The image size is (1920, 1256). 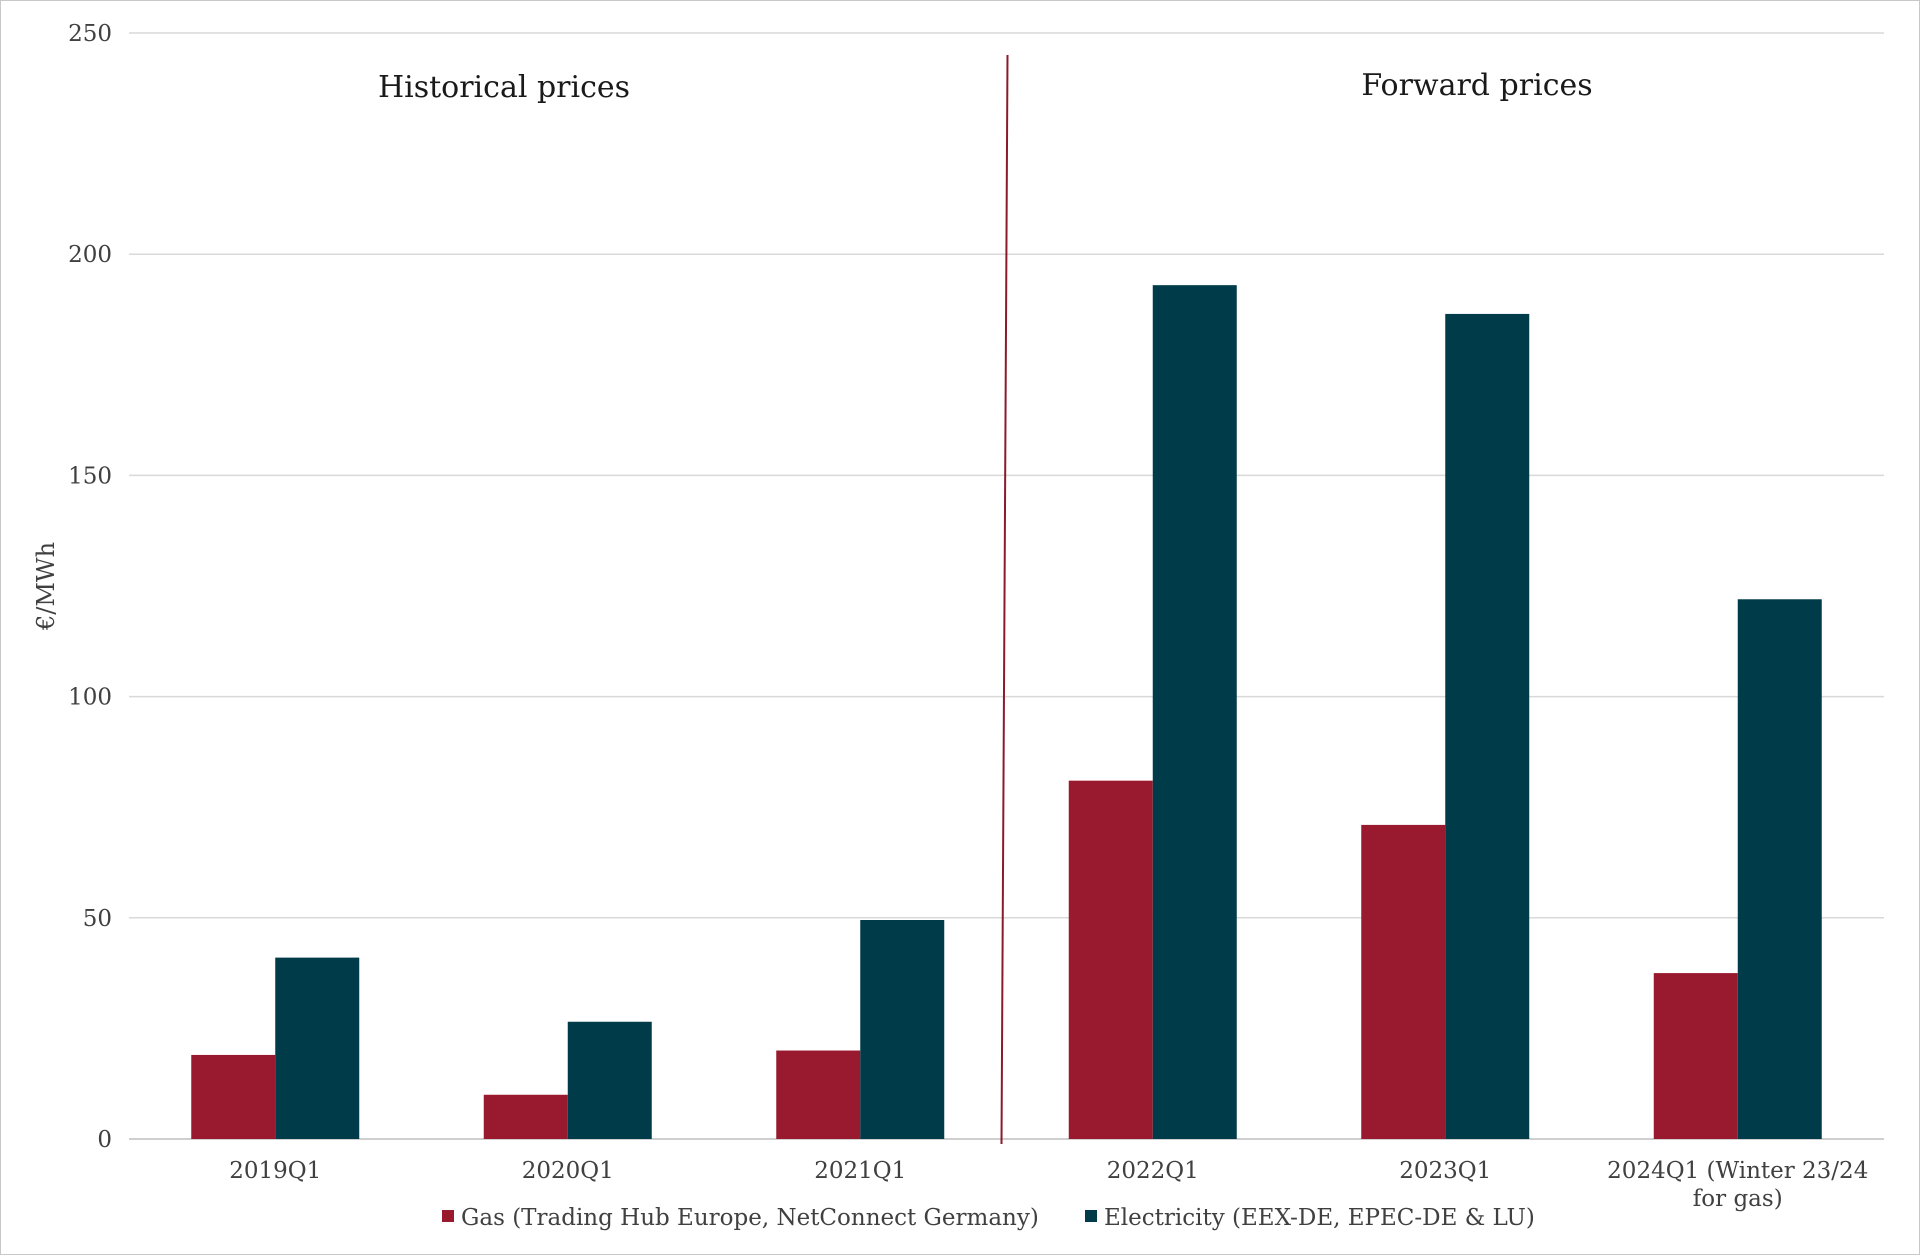 I want to click on historical-prices-label: Historical prices, so click(x=504, y=87).